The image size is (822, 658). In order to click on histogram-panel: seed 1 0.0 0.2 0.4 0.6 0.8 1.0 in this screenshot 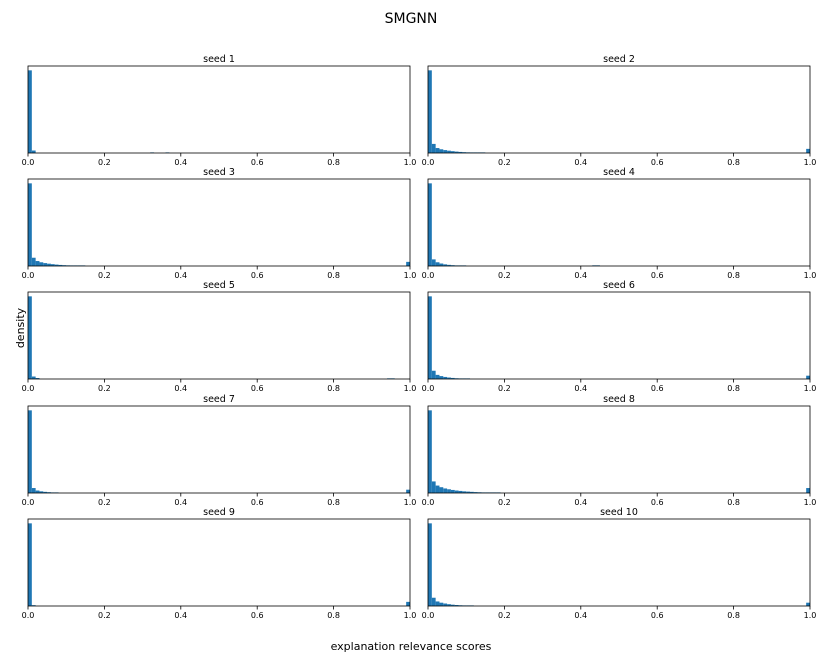, I will do `click(219, 110)`.